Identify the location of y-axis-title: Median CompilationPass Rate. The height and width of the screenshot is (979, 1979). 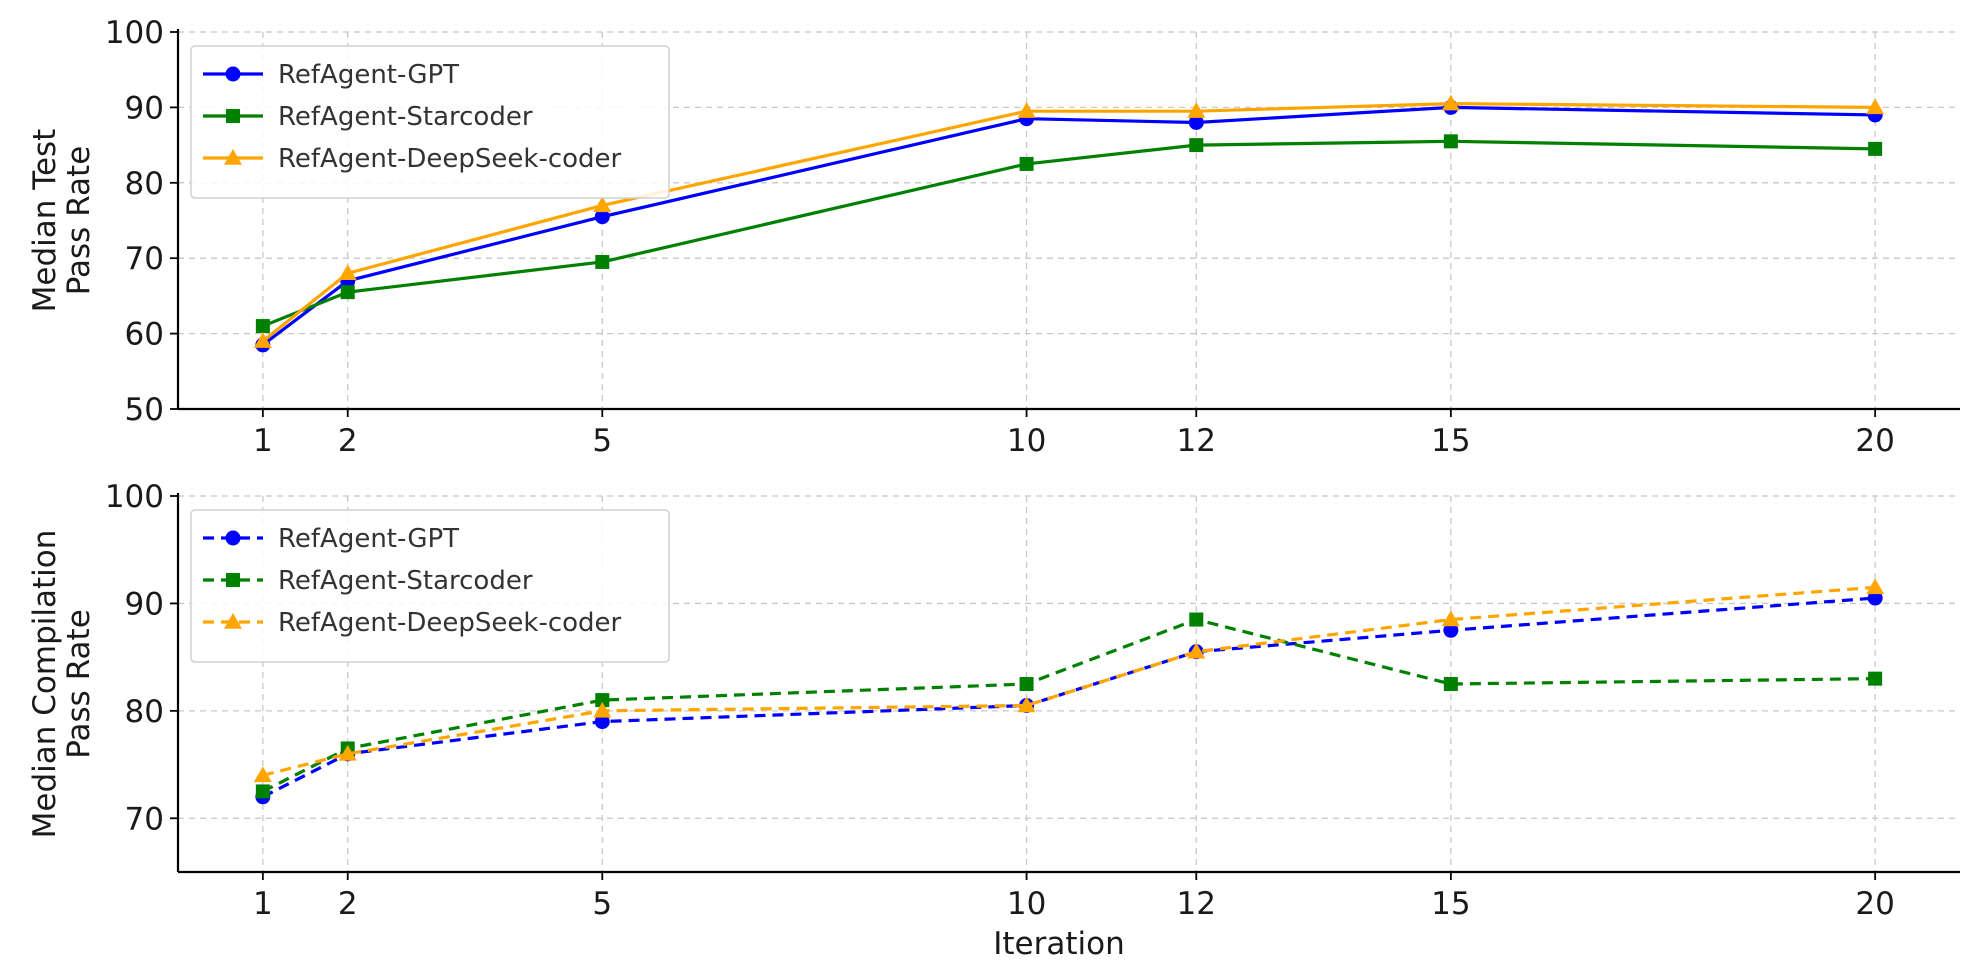
(62, 684).